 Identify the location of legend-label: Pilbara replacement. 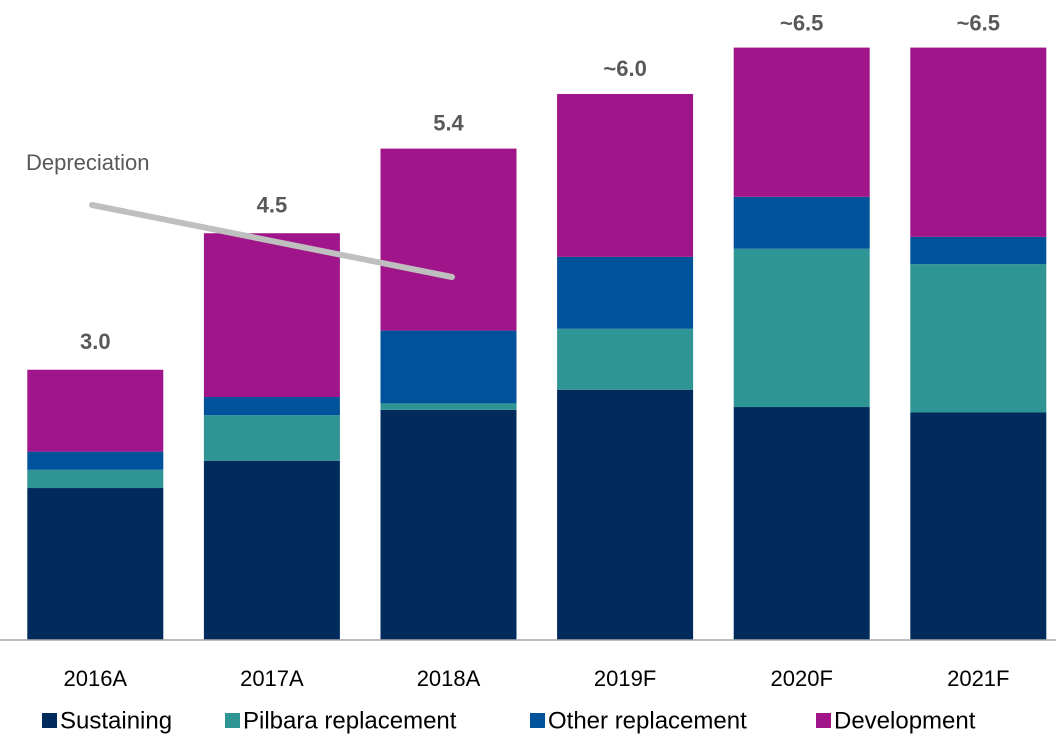
(350, 720).